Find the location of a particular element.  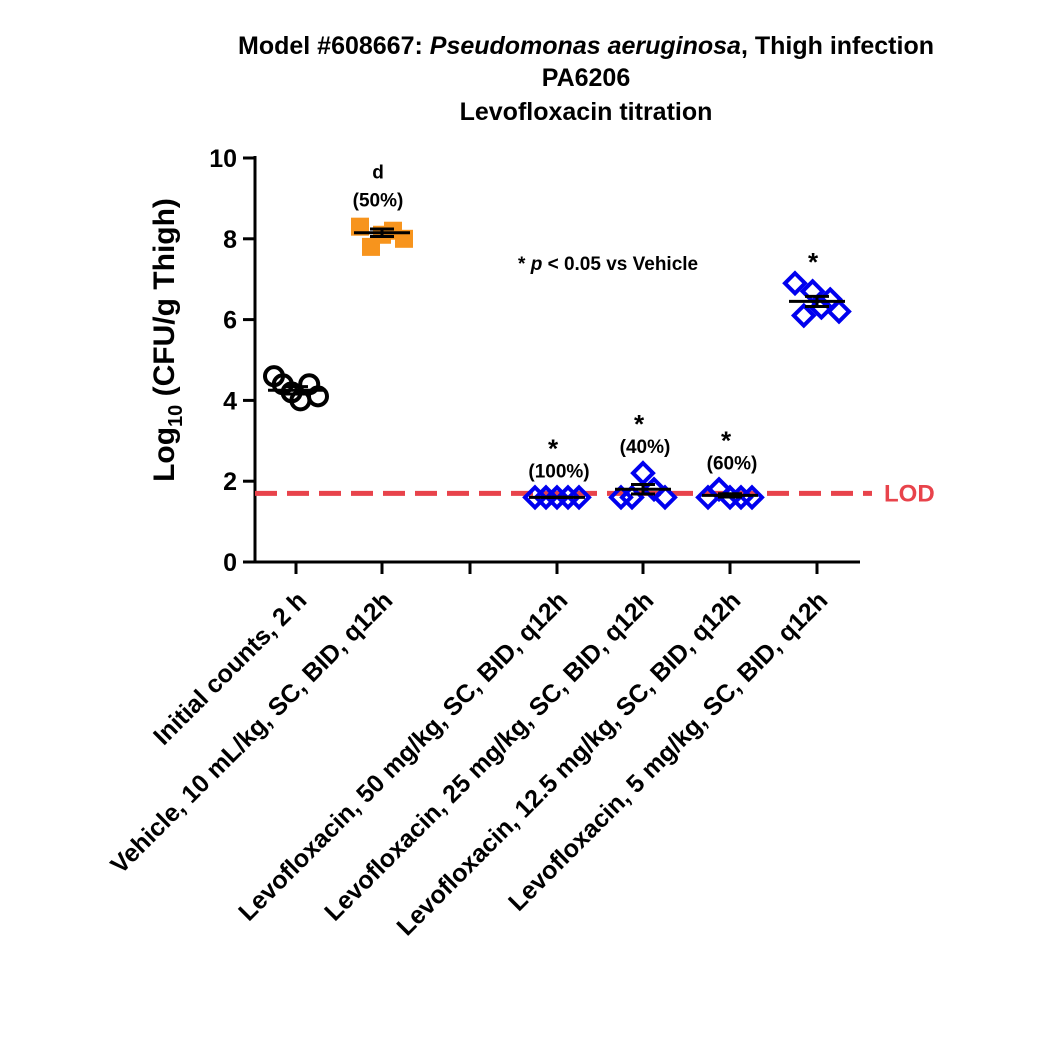

annotation-mark-2: * is located at coordinates (639, 424).